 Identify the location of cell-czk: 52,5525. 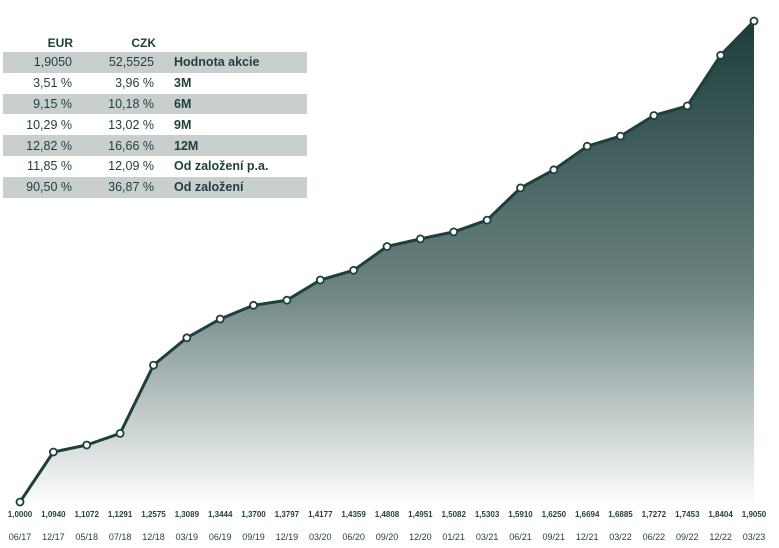
(117, 62).